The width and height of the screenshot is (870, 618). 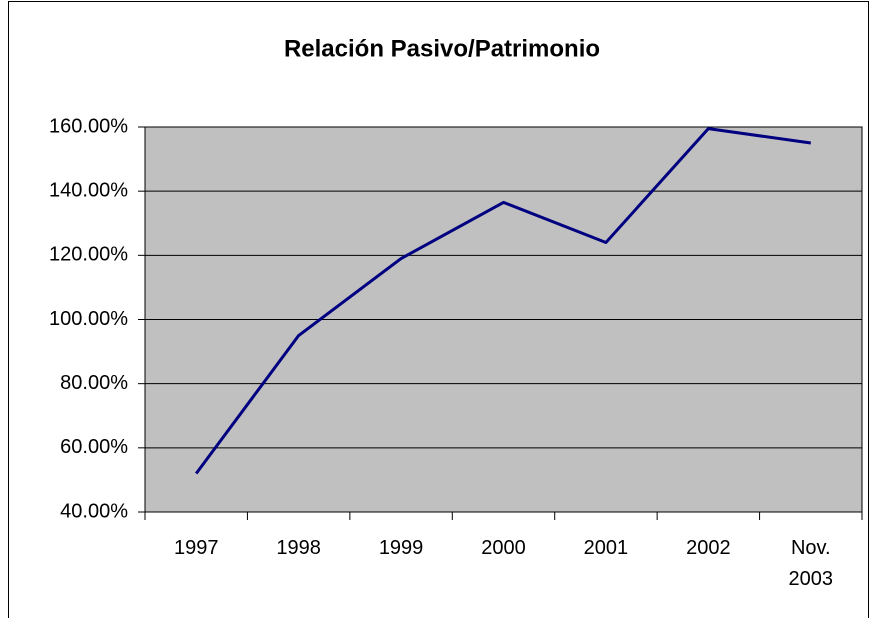 I want to click on y-tick-label: 120.00%, so click(x=88, y=255).